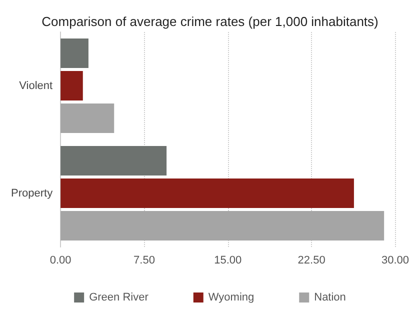  What do you see at coordinates (231, 298) in the screenshot?
I see `legend-label: Wyoming` at bounding box center [231, 298].